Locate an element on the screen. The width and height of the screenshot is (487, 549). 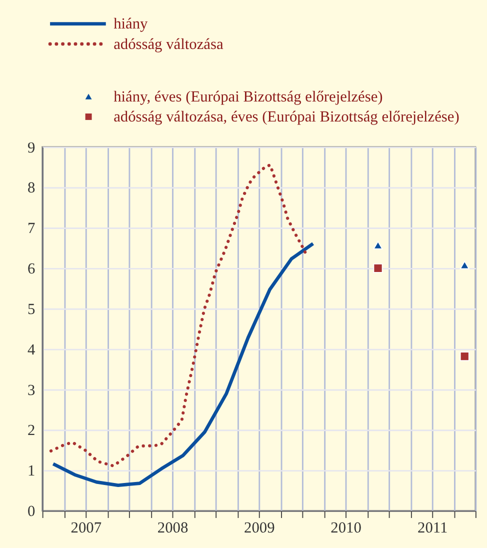
y-tick-label: 9 is located at coordinates (31, 147).